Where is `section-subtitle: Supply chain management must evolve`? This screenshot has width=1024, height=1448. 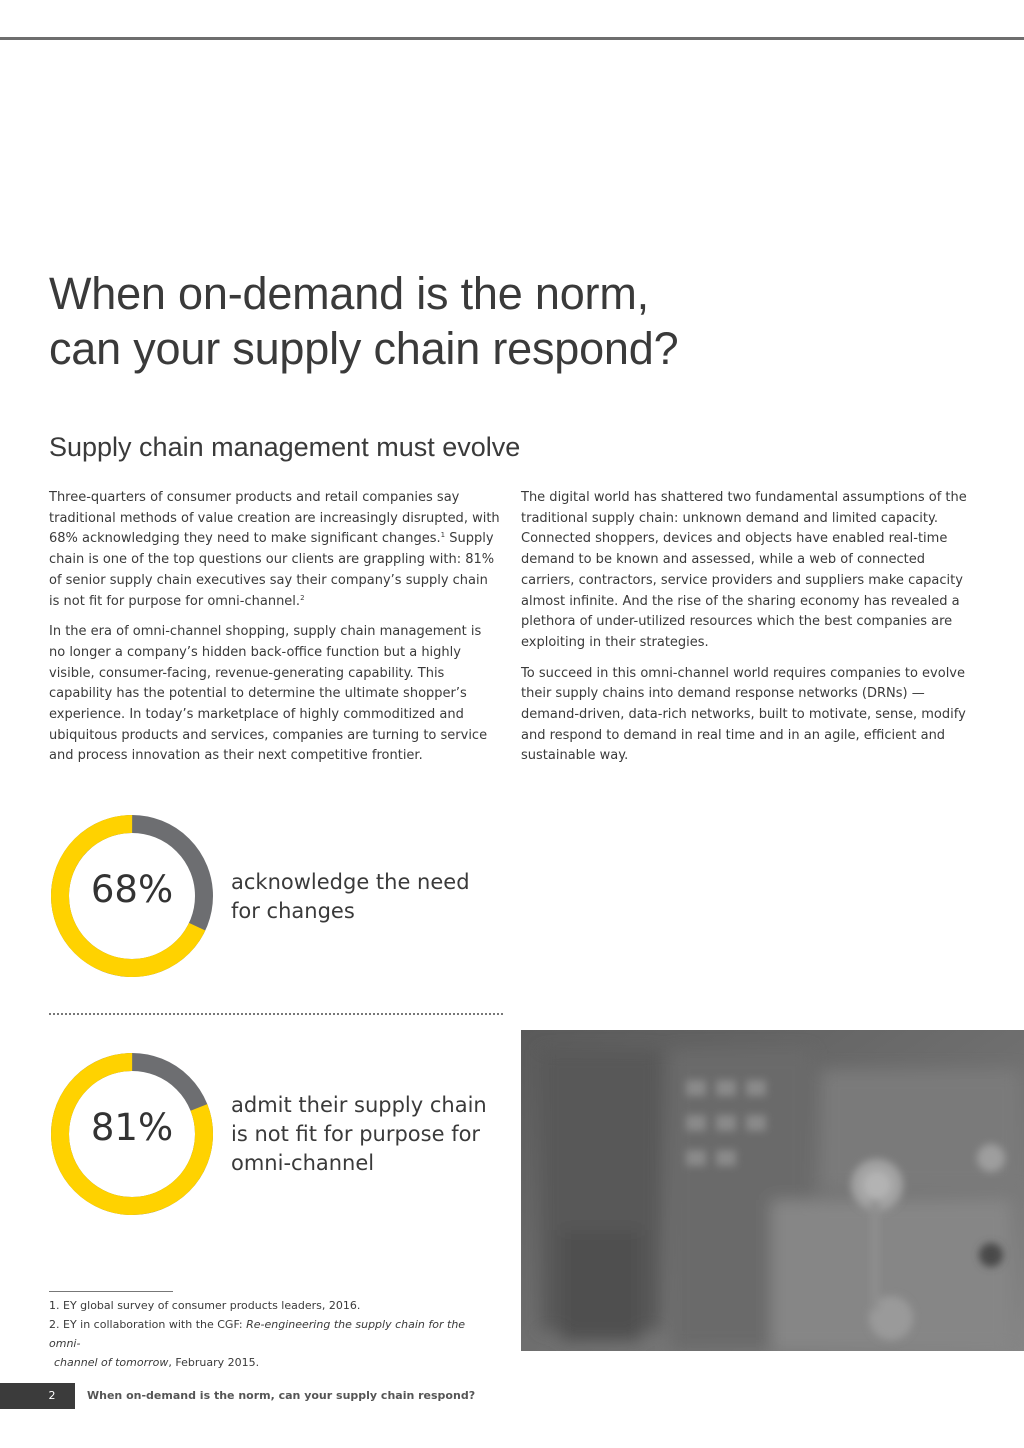
section-subtitle: Supply chain management must evolve is located at coordinates (285, 447).